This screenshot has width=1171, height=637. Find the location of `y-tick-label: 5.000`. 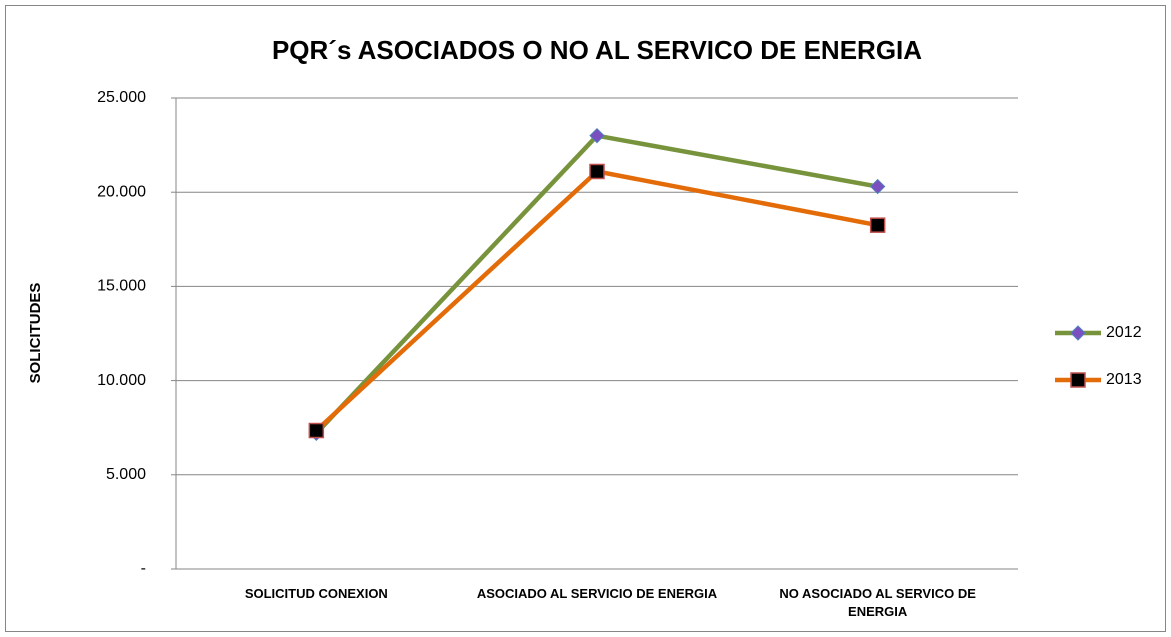

y-tick-label: 5.000 is located at coordinates (126, 474).